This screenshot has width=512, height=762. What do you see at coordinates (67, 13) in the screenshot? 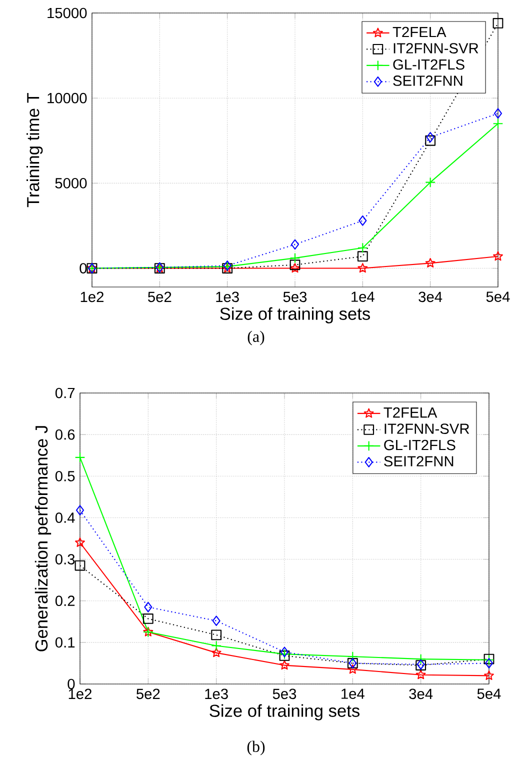
I see `y-tick-label: 15000` at bounding box center [67, 13].